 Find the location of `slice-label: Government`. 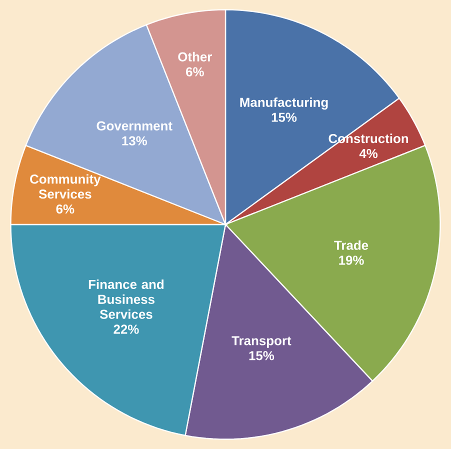

slice-label: Government is located at coordinates (134, 125).